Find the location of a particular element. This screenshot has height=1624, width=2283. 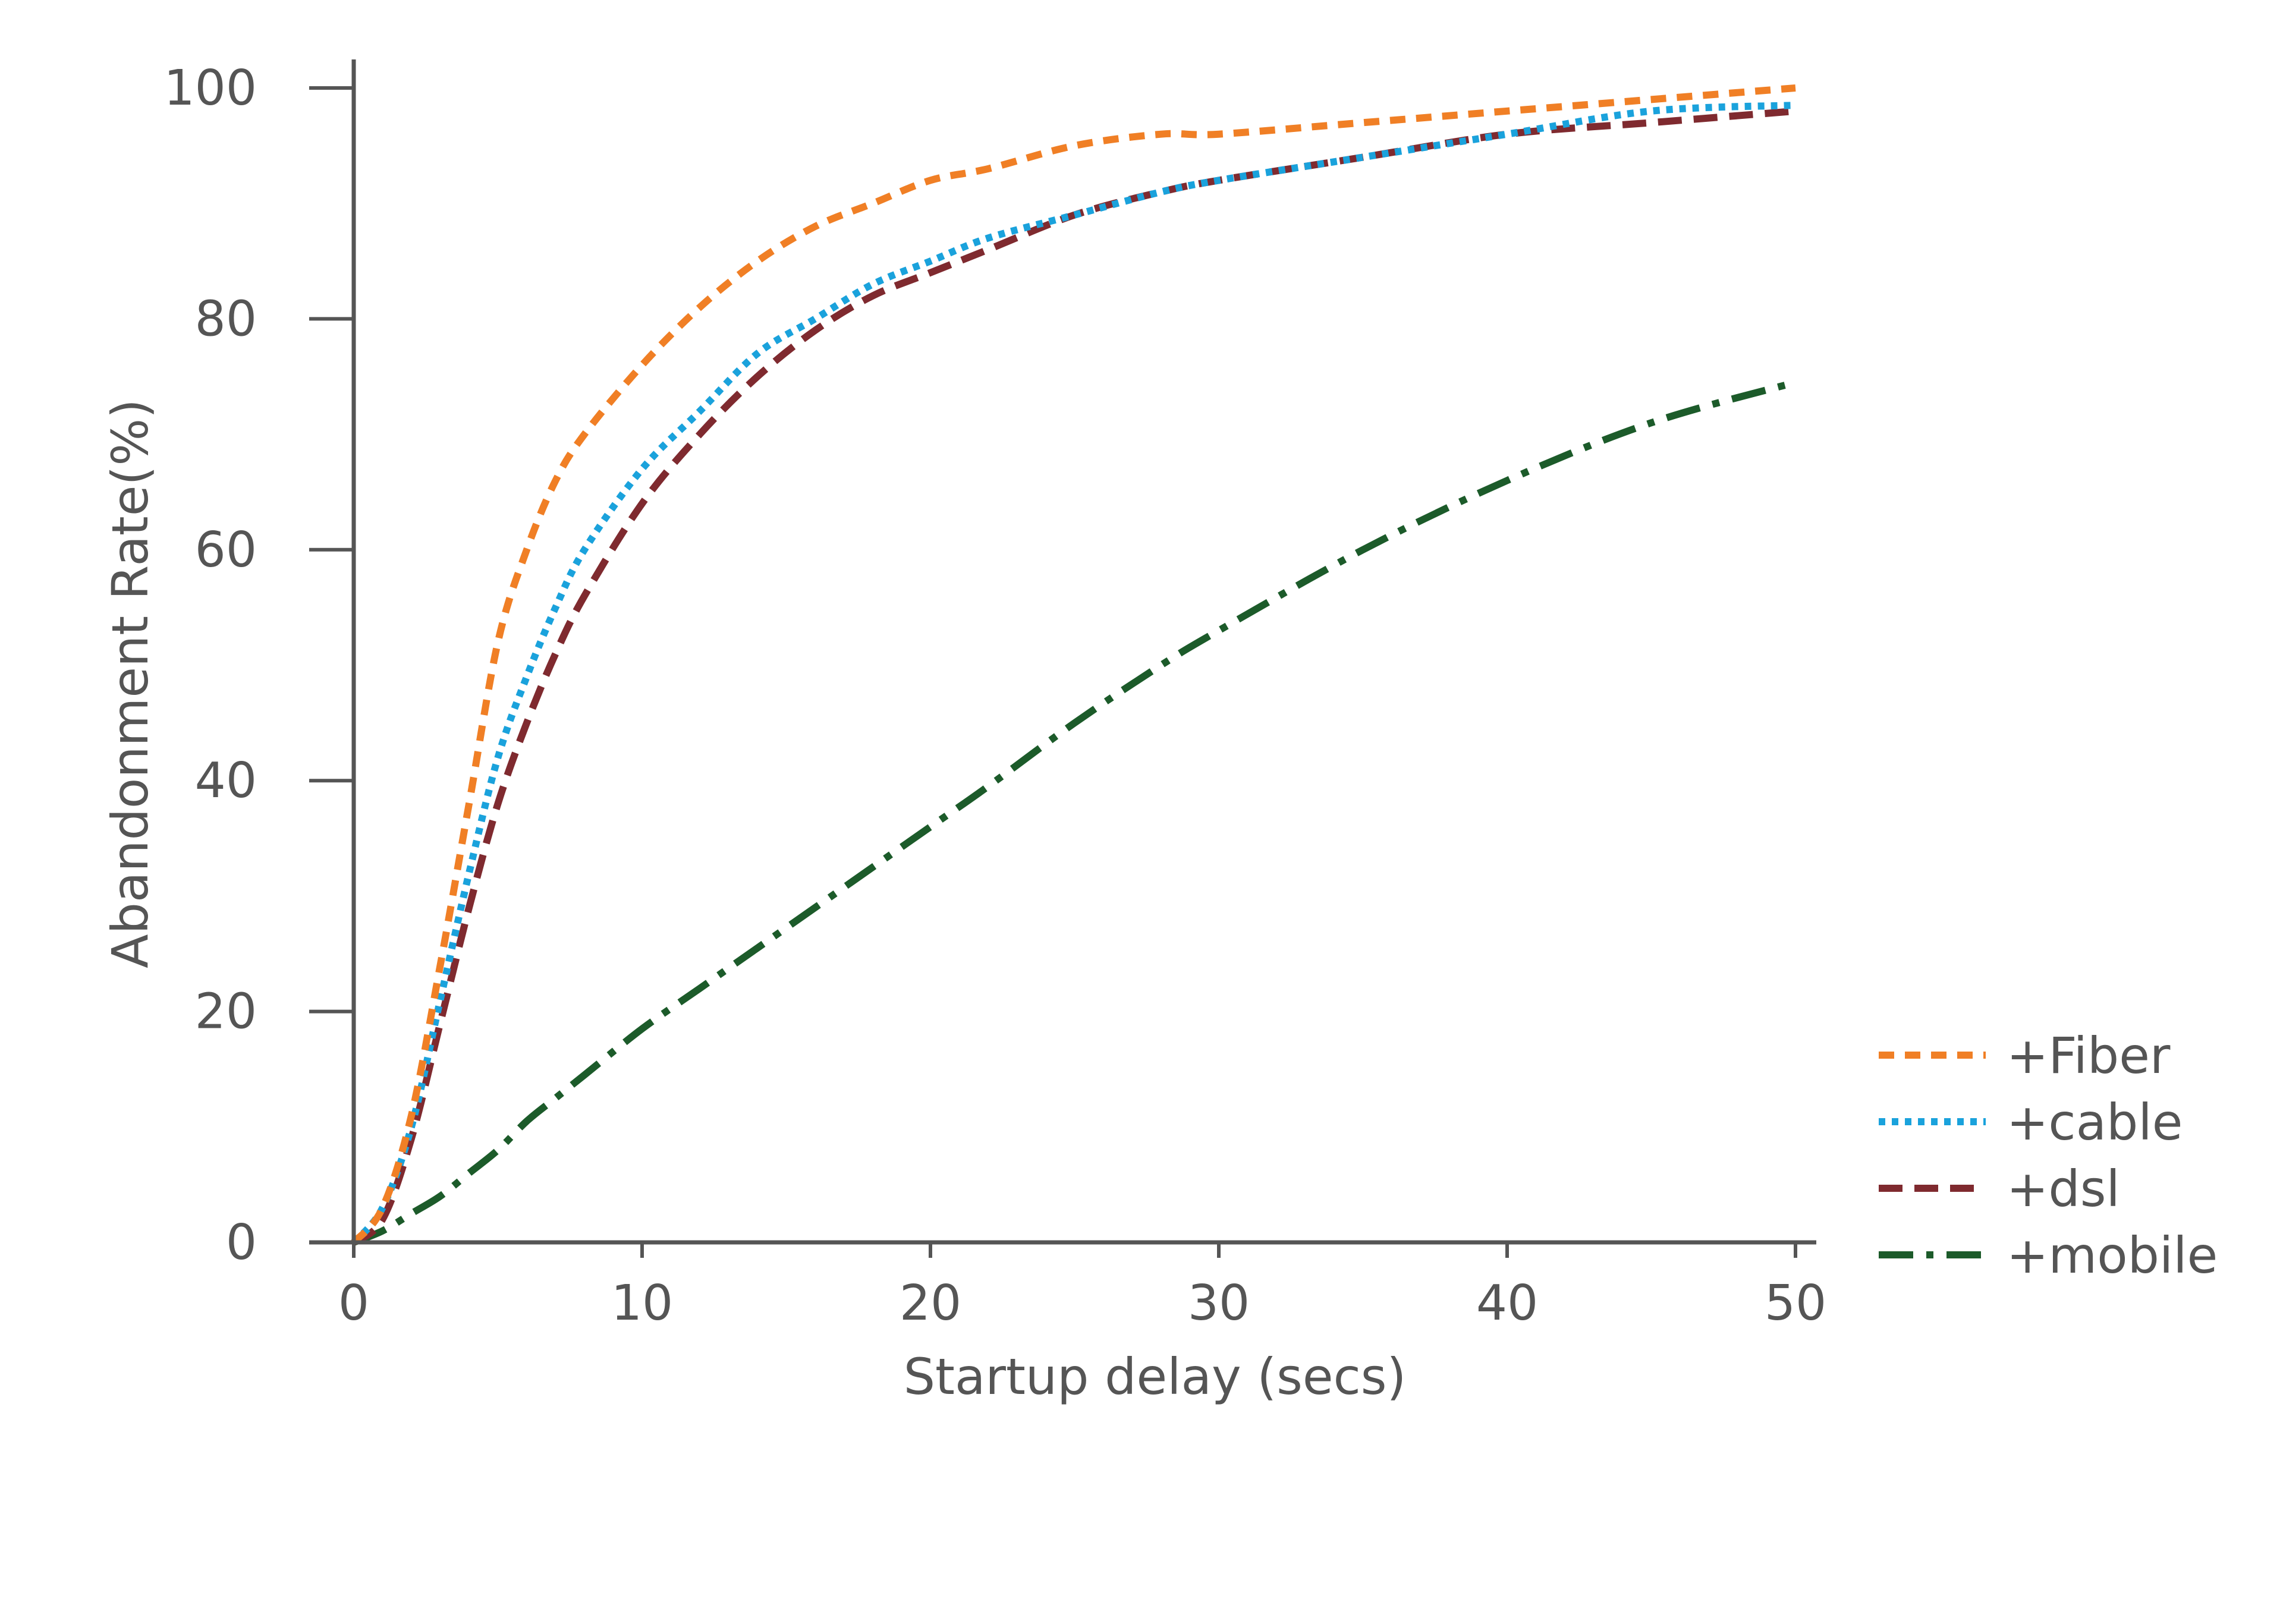

x-ticks: 0 10 20 30 40 50 is located at coordinates (1082, 1287).